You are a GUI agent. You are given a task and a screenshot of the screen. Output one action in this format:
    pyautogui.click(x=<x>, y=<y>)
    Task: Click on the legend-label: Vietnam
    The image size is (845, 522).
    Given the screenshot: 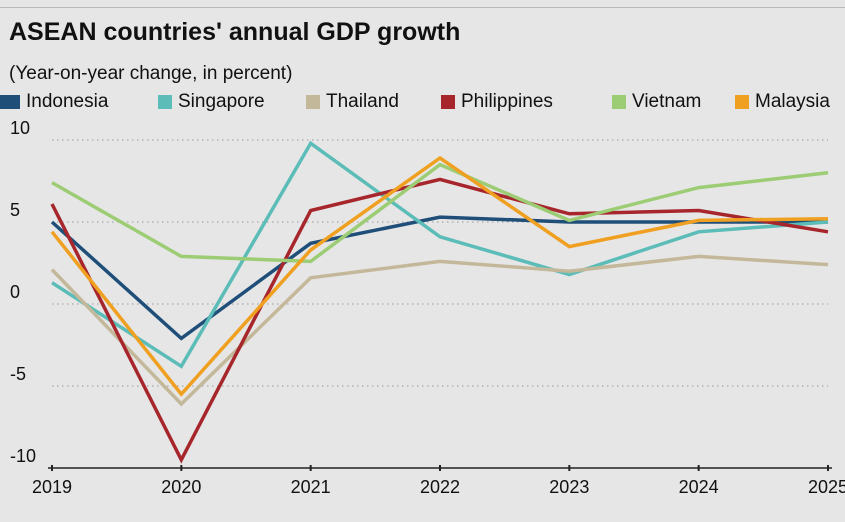 What is the action you would take?
    pyautogui.click(x=667, y=101)
    